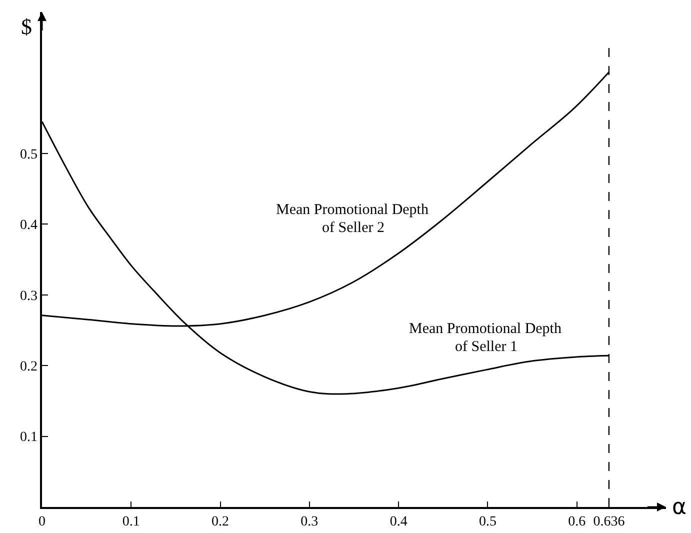  Describe the element at coordinates (399, 522) in the screenshot. I see `x-tick-label: 0.4` at that location.